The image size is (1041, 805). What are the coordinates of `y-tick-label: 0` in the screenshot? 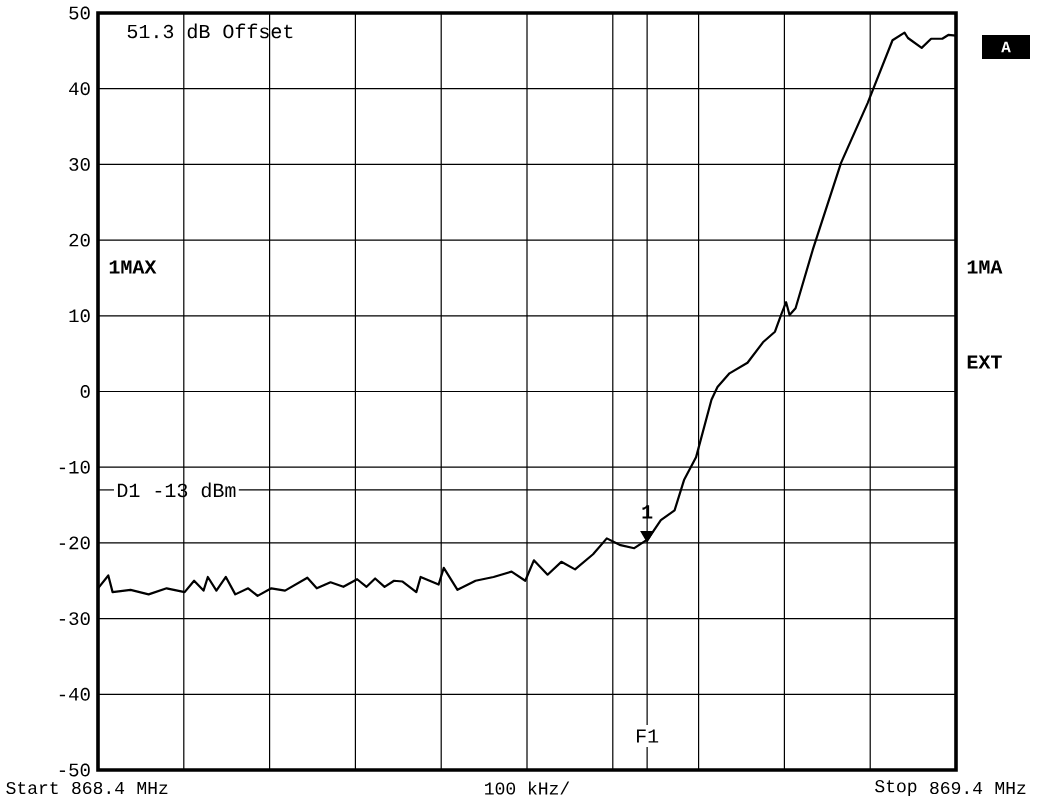 It's located at (85, 391).